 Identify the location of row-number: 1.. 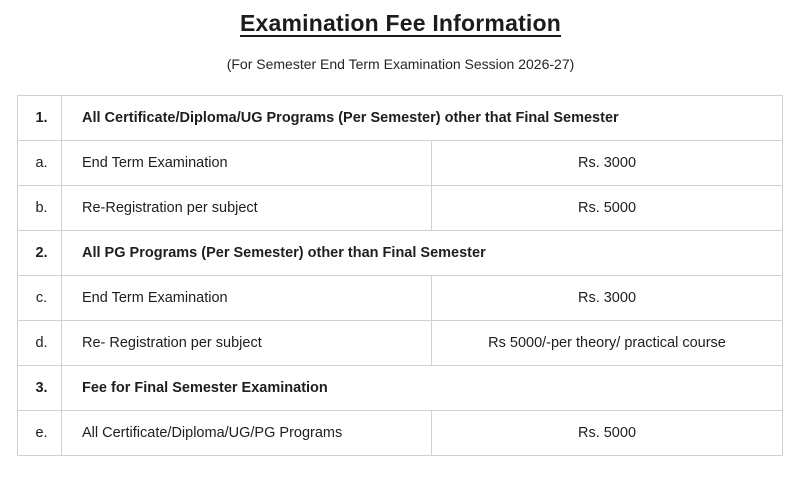
(39, 118).